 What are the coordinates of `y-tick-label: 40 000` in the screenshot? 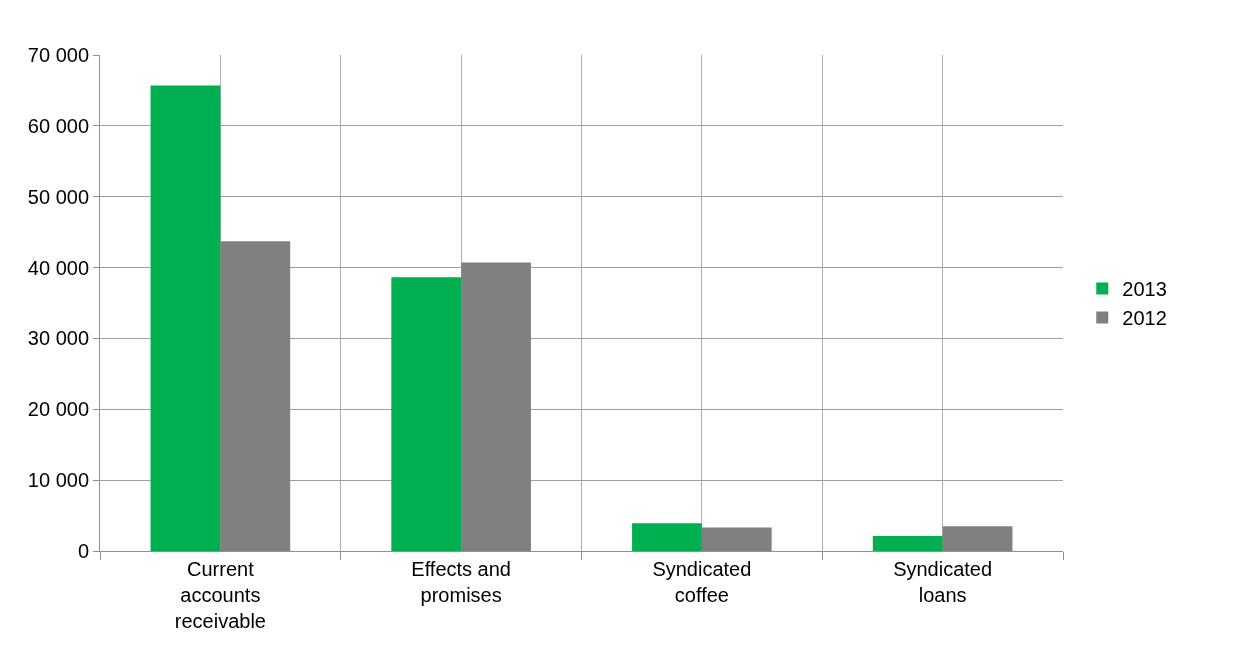 It's located at (58, 267).